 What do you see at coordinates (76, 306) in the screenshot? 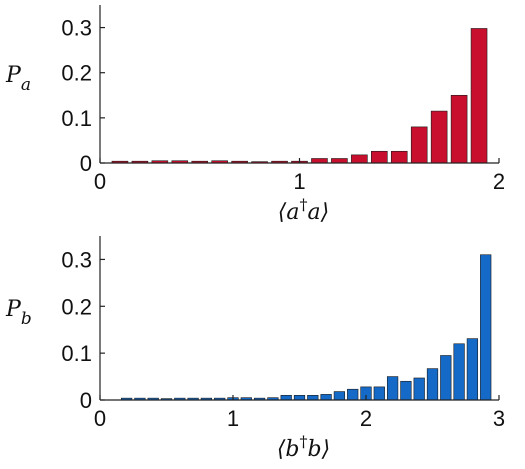
I see `y-tick-label-b-2: 0.2` at bounding box center [76, 306].